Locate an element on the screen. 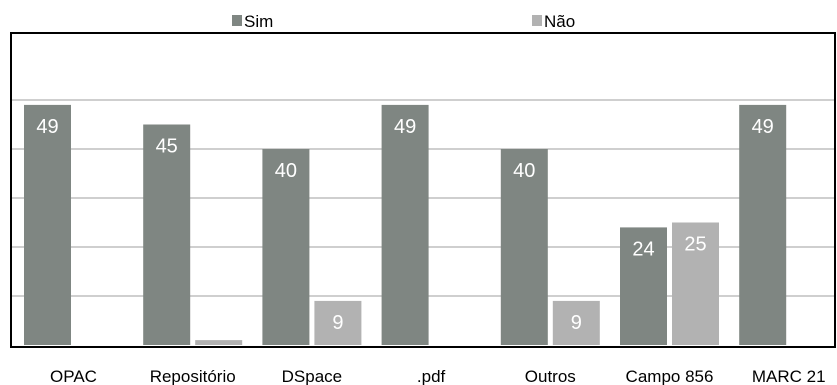 The width and height of the screenshot is (837, 385). legend-label-nao: Não is located at coordinates (559, 21).